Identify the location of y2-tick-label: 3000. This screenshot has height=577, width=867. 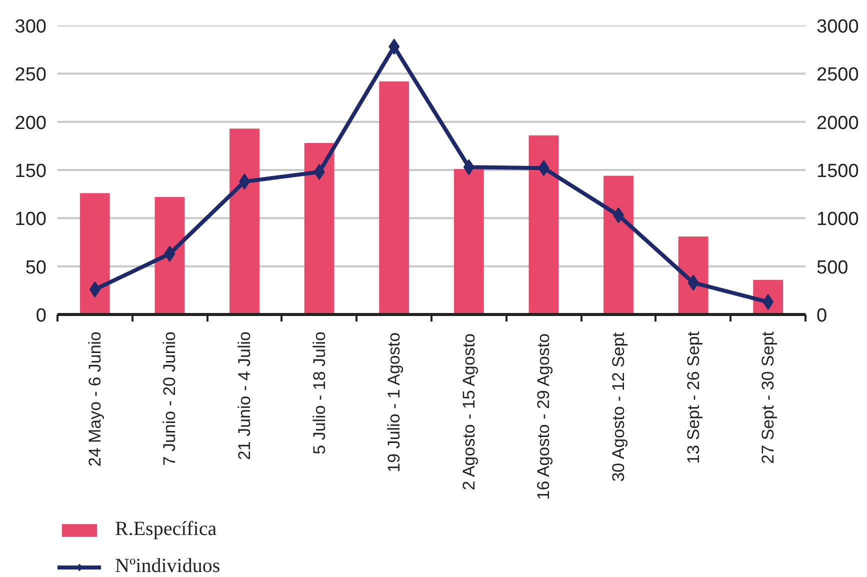
(837, 27).